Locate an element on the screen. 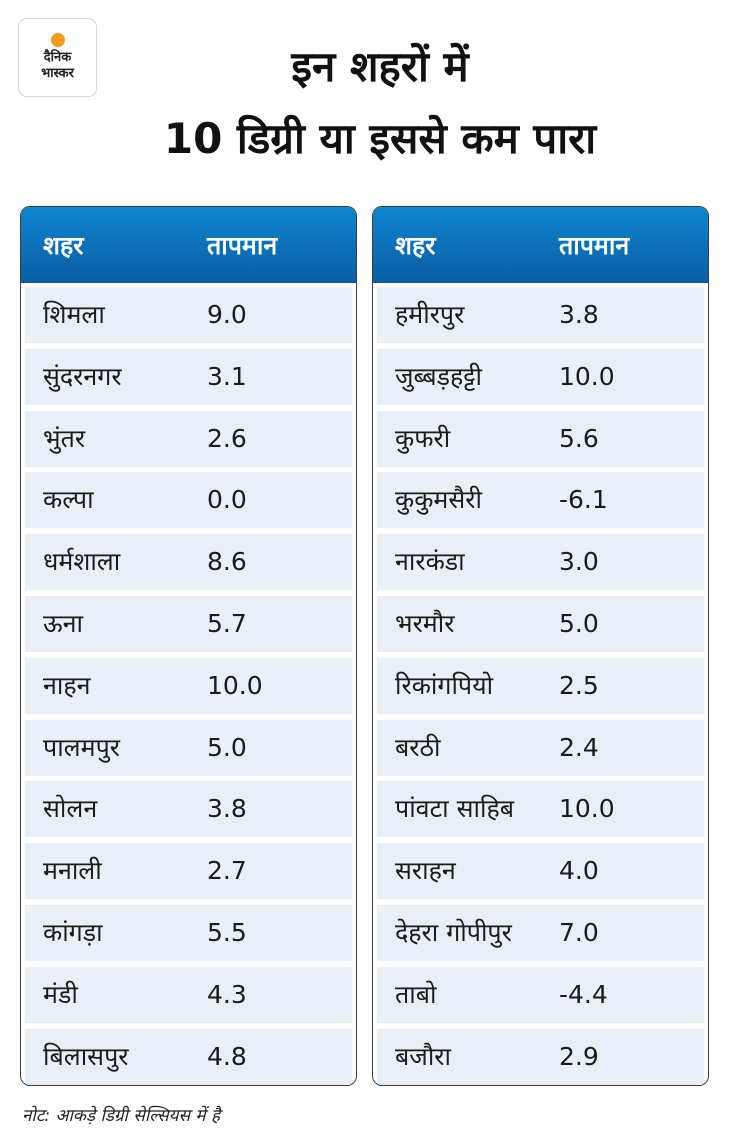 Image resolution: width=730 pixels, height=1146 pixels. city-name: बजौरा is located at coordinates (423, 1056).